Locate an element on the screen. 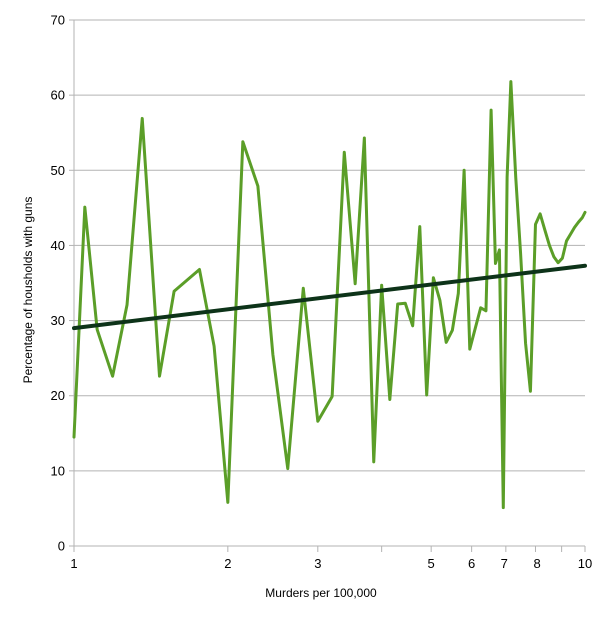 The height and width of the screenshot is (619, 605). y-tick-label-10: 10 is located at coordinates (58, 470).